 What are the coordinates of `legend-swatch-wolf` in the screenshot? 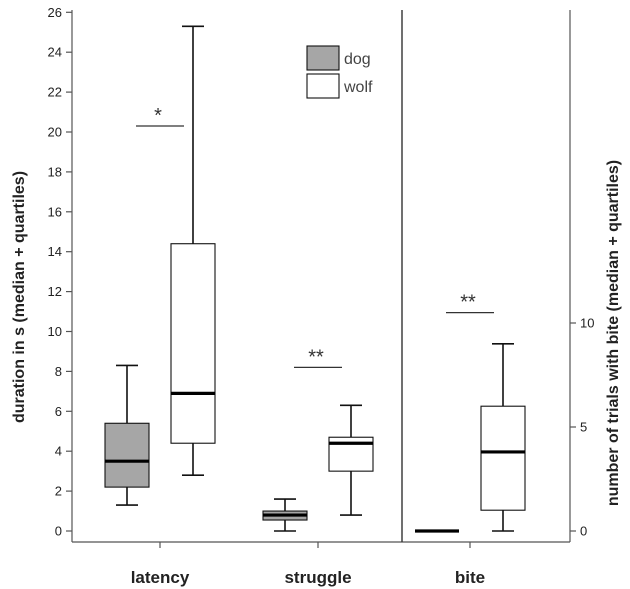 It's located at (323, 86).